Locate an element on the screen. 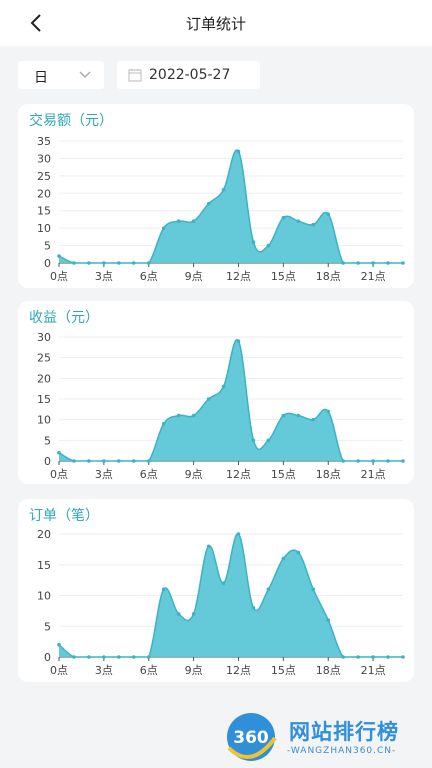  date-picker: 2022-05-27 is located at coordinates (188, 75).